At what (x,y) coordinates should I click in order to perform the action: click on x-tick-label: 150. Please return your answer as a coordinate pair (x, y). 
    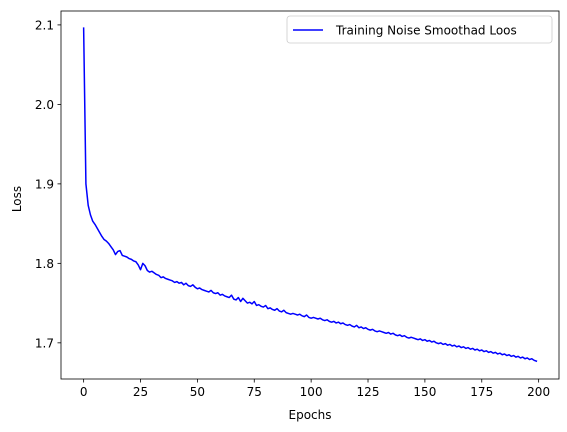
    Looking at the image, I should click on (424, 392).